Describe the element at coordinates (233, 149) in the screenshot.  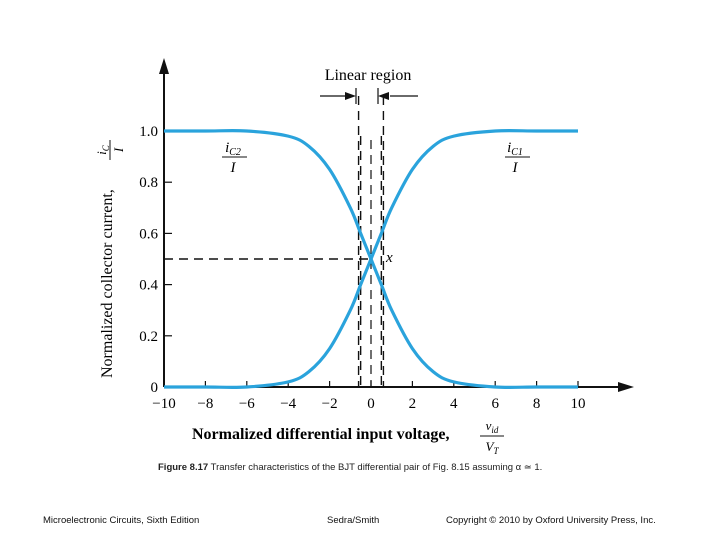
I see `svg-text: iC2` at that location.